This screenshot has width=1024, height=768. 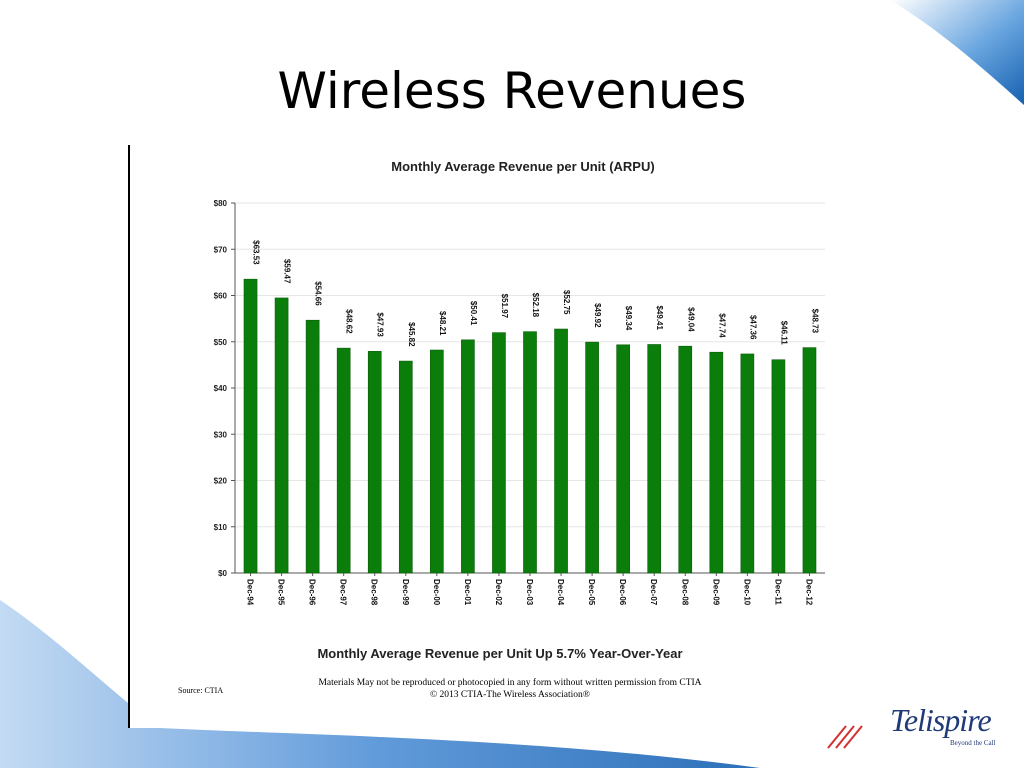 I want to click on data-label: $47.36, so click(x=752, y=327).